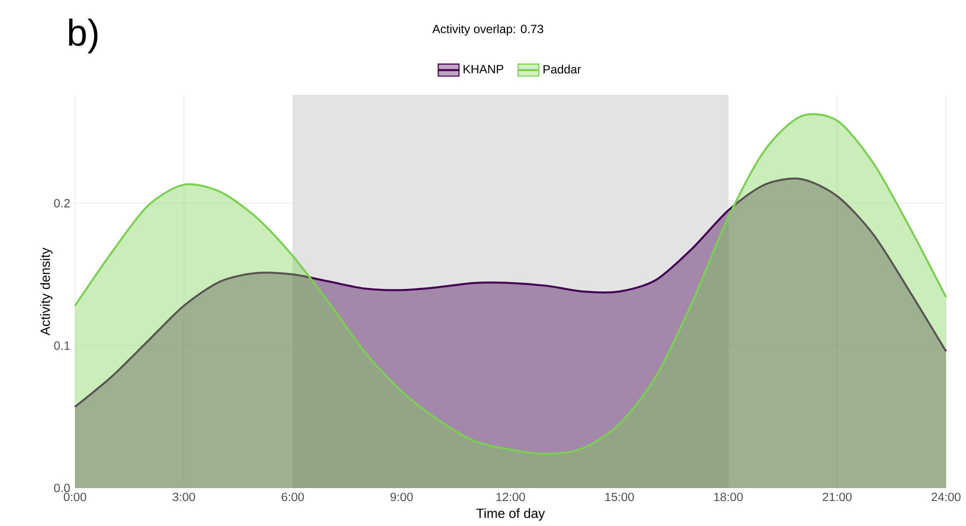 The width and height of the screenshot is (966, 526). Describe the element at coordinates (62, 488) in the screenshot. I see `y-tick-label: 0.0` at that location.